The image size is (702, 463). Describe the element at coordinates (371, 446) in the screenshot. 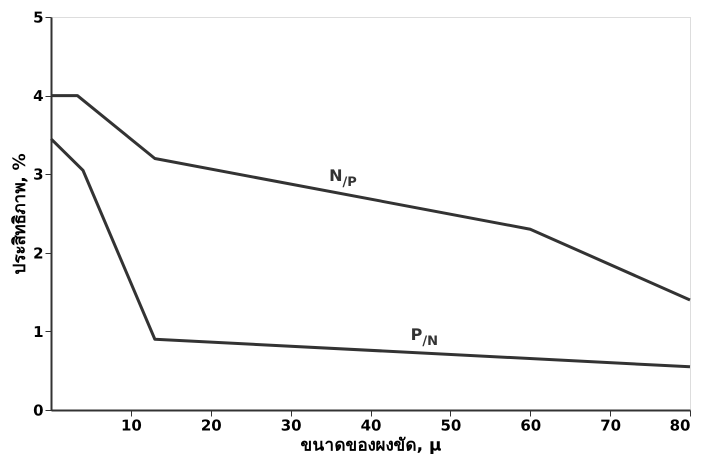

I see `x-axis-title: ขนาดของผงขัด, μ` at that location.